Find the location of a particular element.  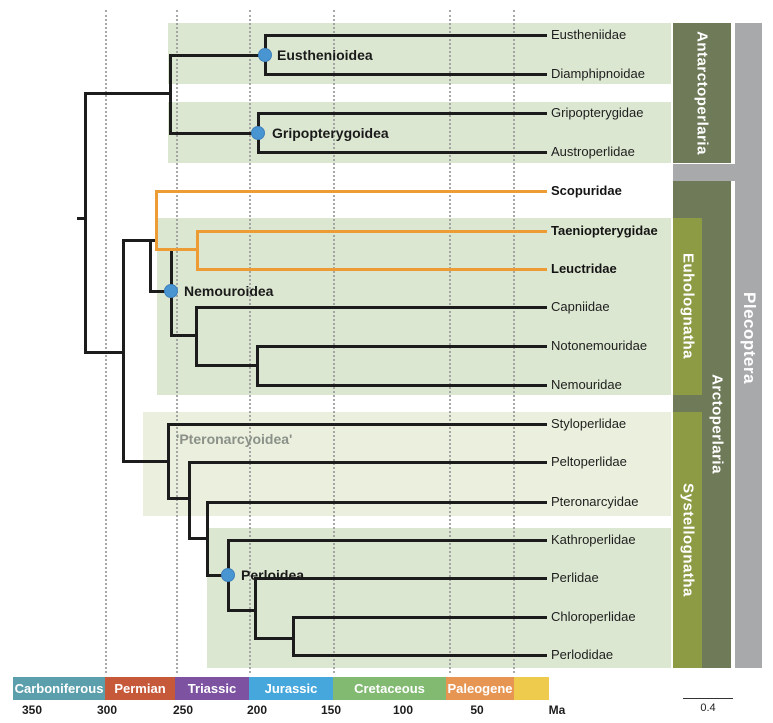

clade-label: Nemouroidea is located at coordinates (229, 291).